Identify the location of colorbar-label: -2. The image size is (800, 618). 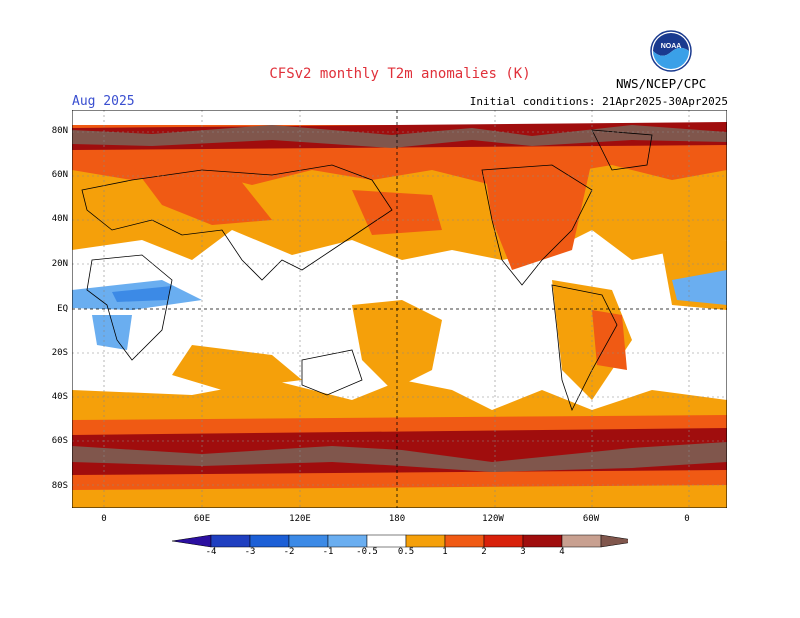
(289, 552).